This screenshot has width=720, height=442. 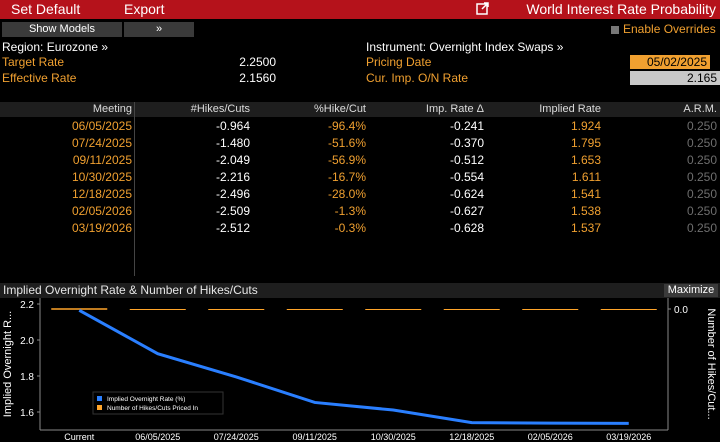 I want to click on enable-overrides-label: Enable Overrides, so click(x=669, y=29).